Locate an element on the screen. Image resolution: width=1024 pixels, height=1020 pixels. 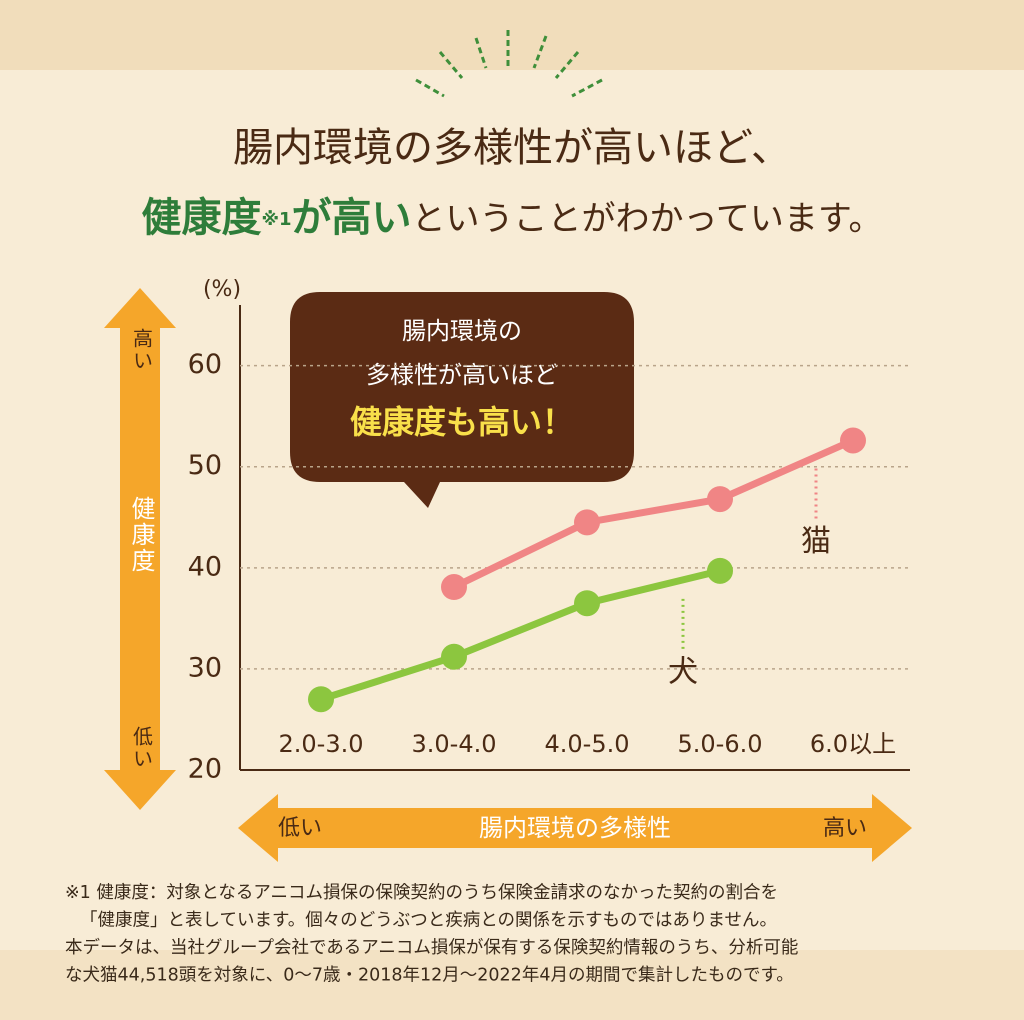
y-tick-label: 30 is located at coordinates (205, 667).